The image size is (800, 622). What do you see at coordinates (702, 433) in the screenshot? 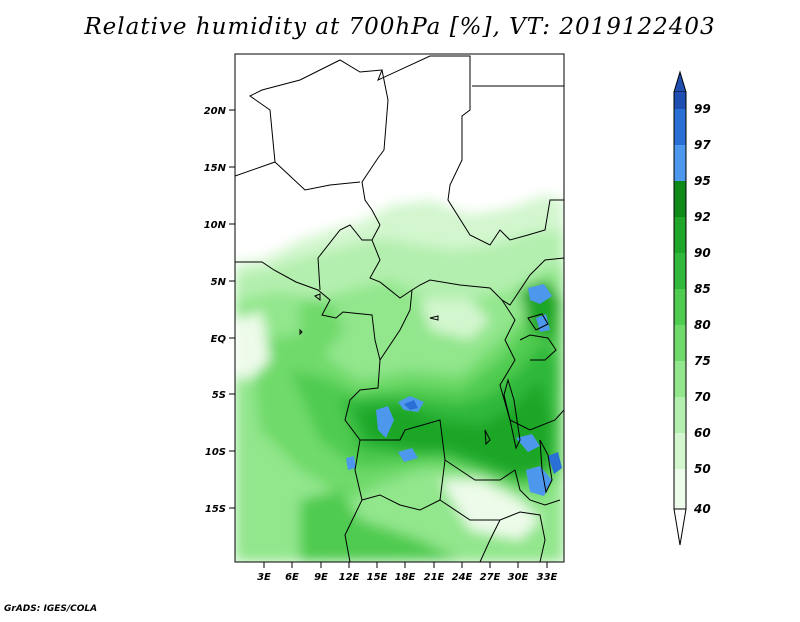
I see `colorbar-label: 60` at bounding box center [702, 433].